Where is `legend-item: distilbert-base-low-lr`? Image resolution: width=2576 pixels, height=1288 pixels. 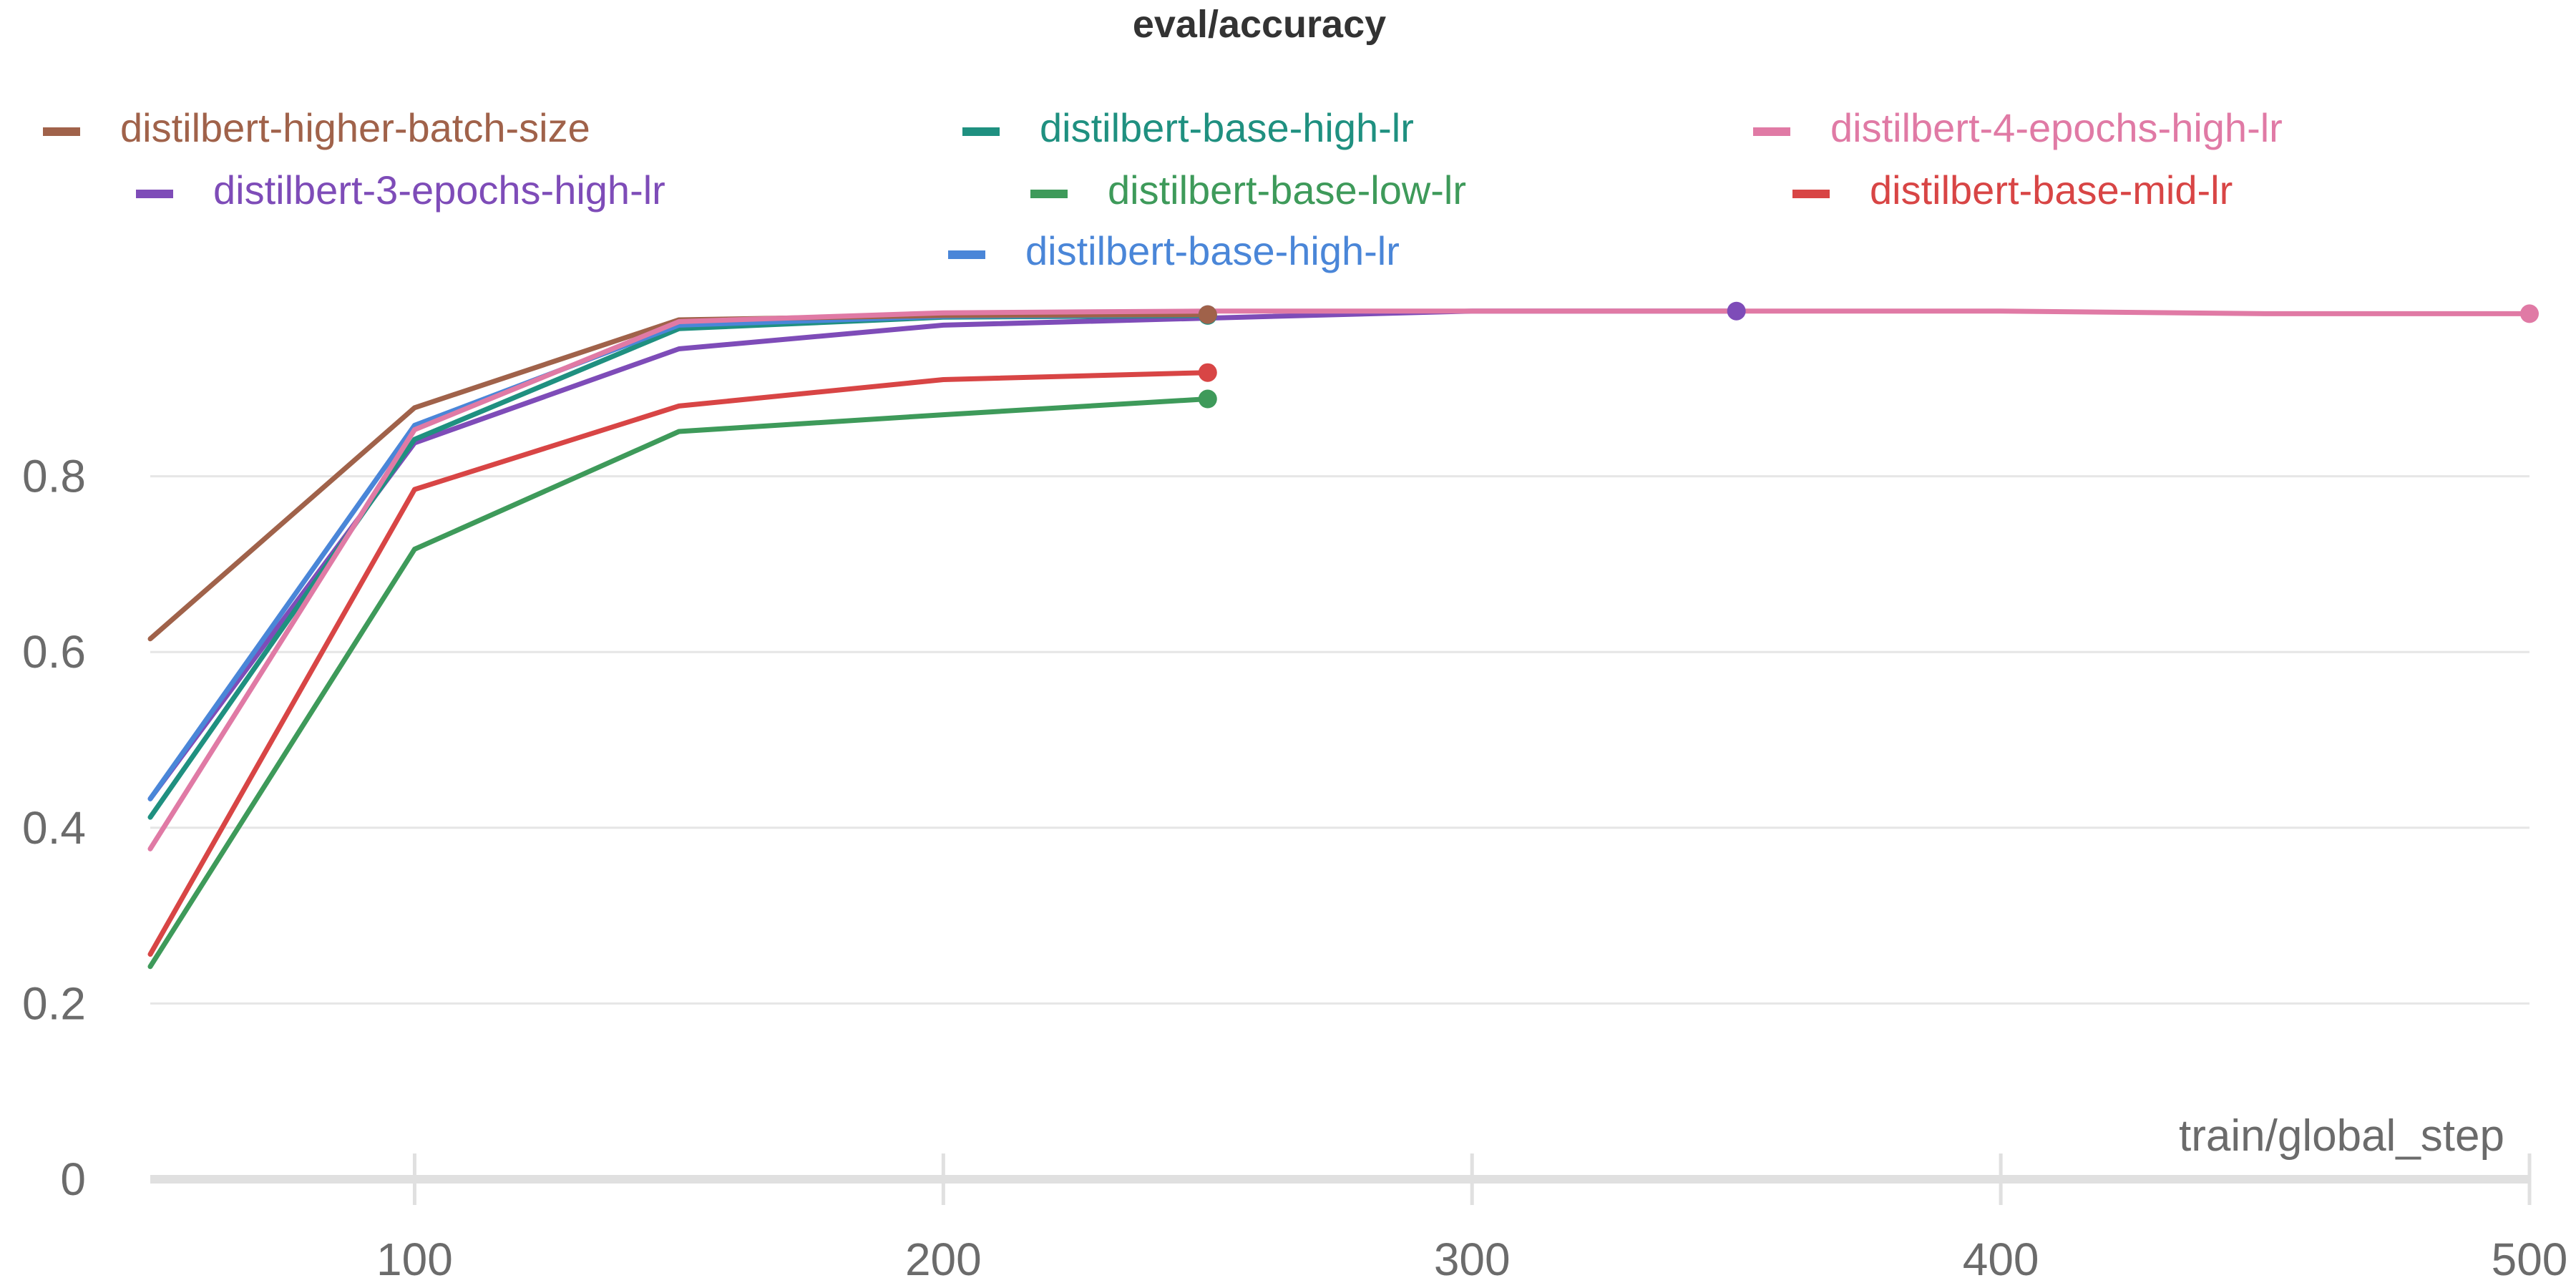 legend-item: distilbert-base-low-lr is located at coordinates (1248, 190).